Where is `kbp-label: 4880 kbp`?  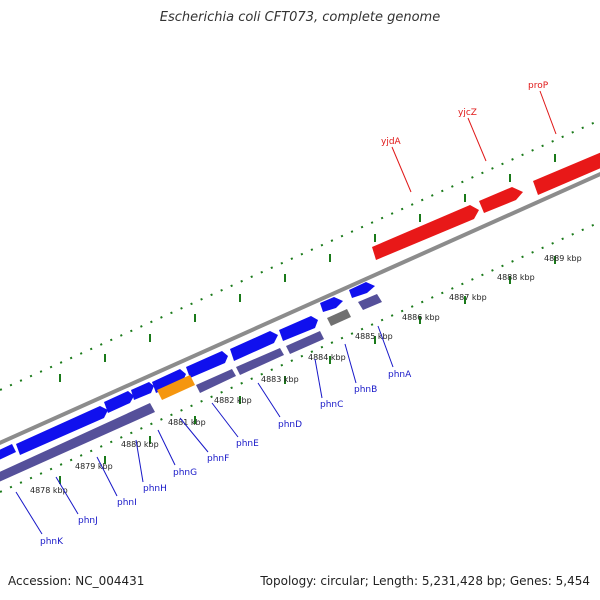
kbp-label: 4880 kbp is located at coordinates (140, 444).